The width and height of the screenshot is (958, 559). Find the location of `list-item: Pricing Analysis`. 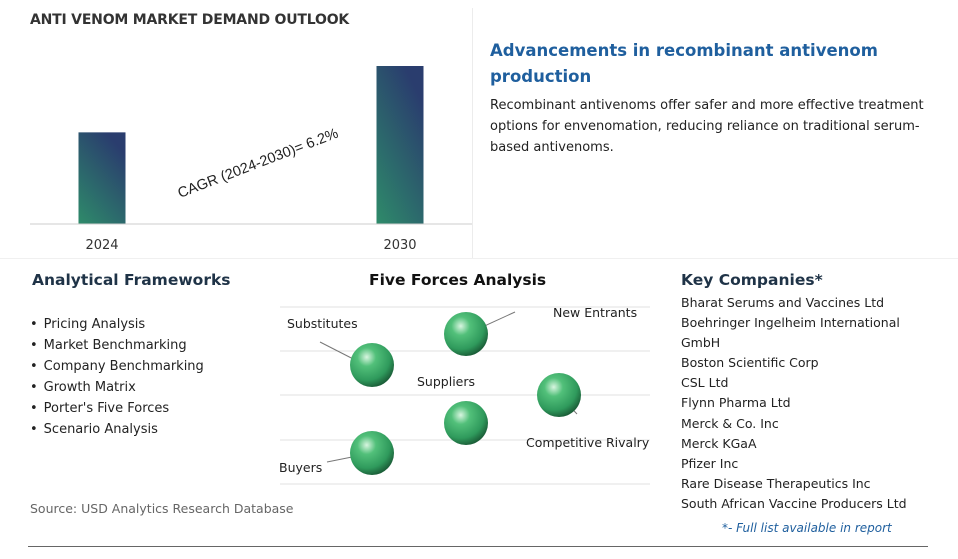

list-item: Pricing Analysis is located at coordinates (117, 324).